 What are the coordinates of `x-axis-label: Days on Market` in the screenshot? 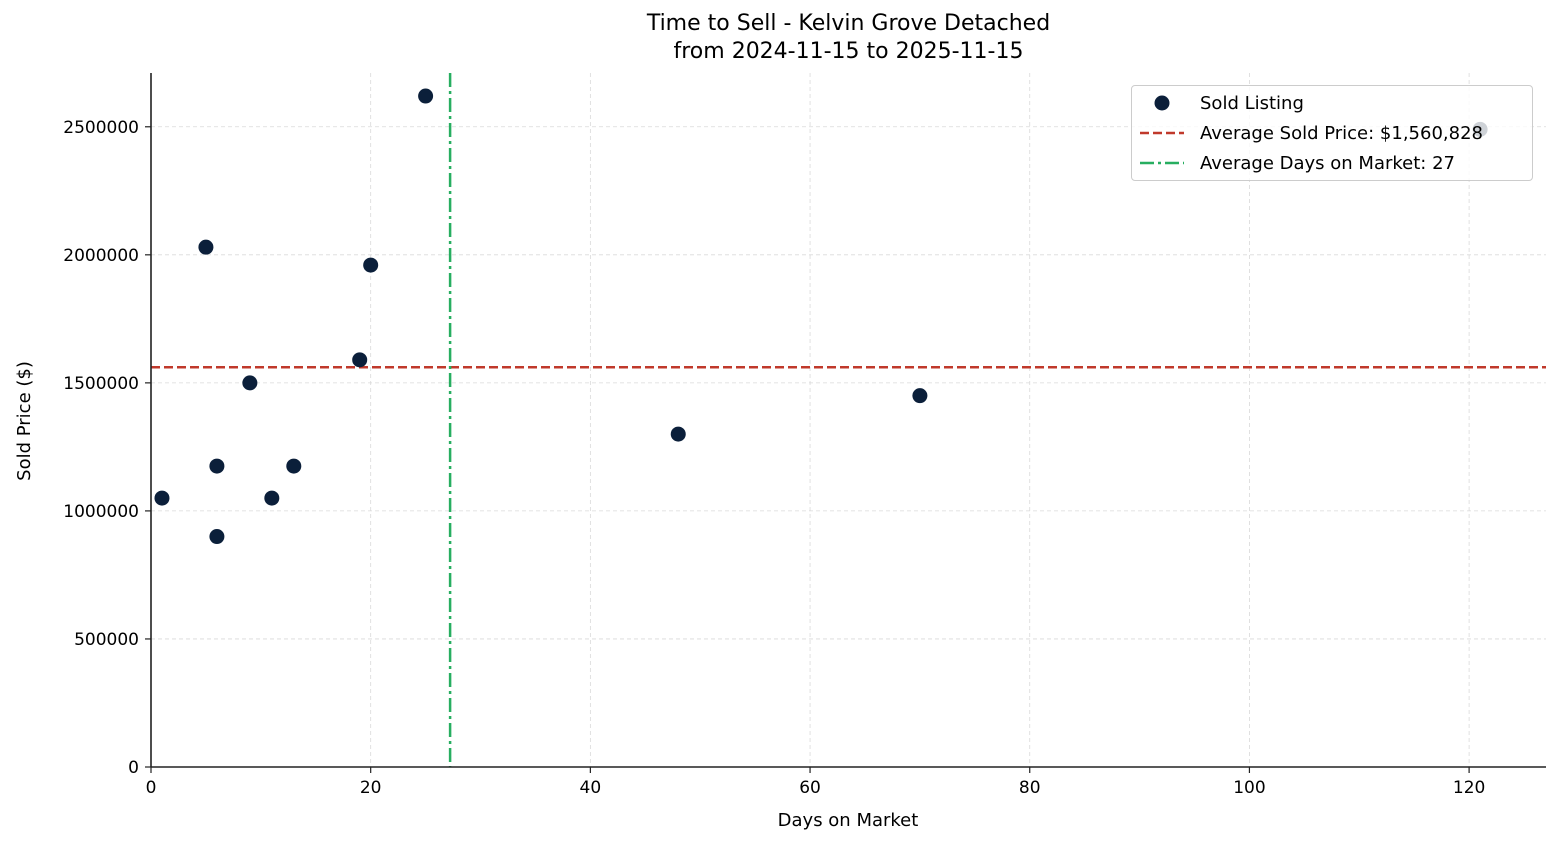 It's located at (848, 820).